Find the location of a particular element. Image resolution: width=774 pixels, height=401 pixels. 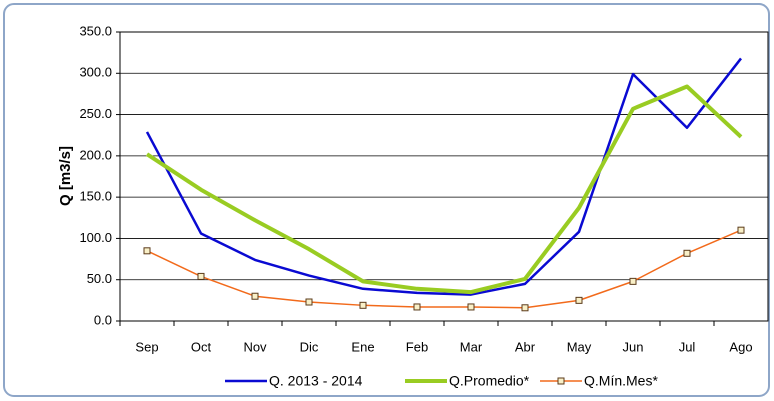

legend-label: Q.Promedio* is located at coordinates (489, 381).